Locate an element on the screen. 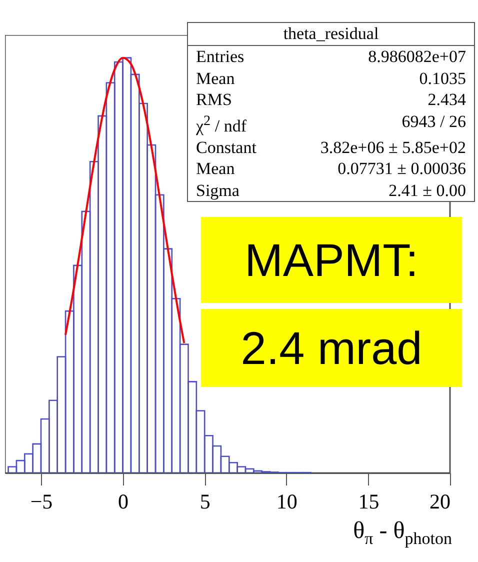 The height and width of the screenshot is (562, 478). annotation: Constant is located at coordinates (226, 147).